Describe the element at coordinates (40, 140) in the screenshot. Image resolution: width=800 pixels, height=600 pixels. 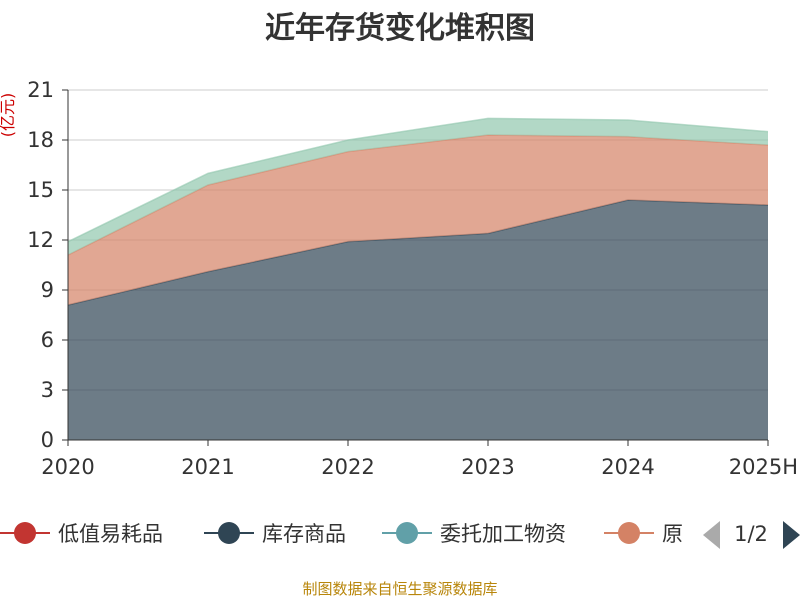
I see `y-tick-label-6: 18` at that location.